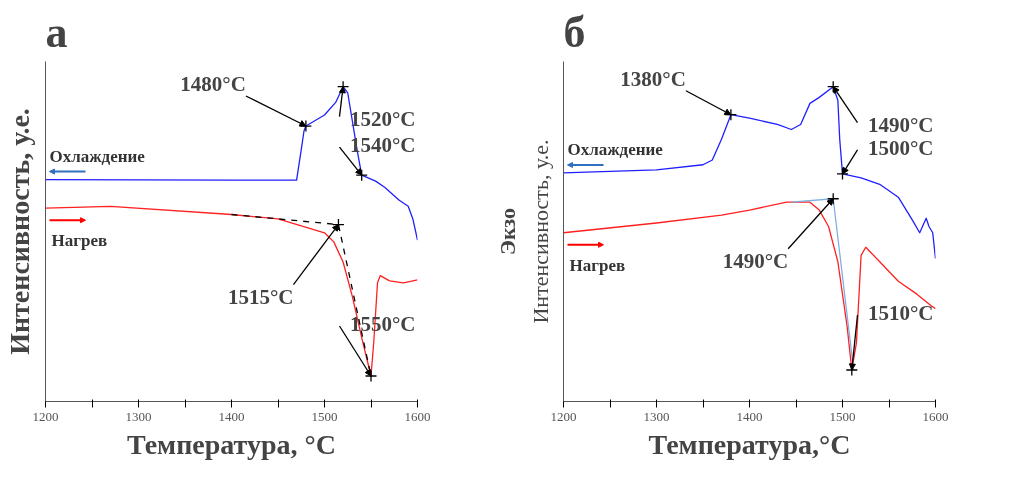  What do you see at coordinates (900, 313) in the screenshot?
I see `annotation: 1510°C` at bounding box center [900, 313].